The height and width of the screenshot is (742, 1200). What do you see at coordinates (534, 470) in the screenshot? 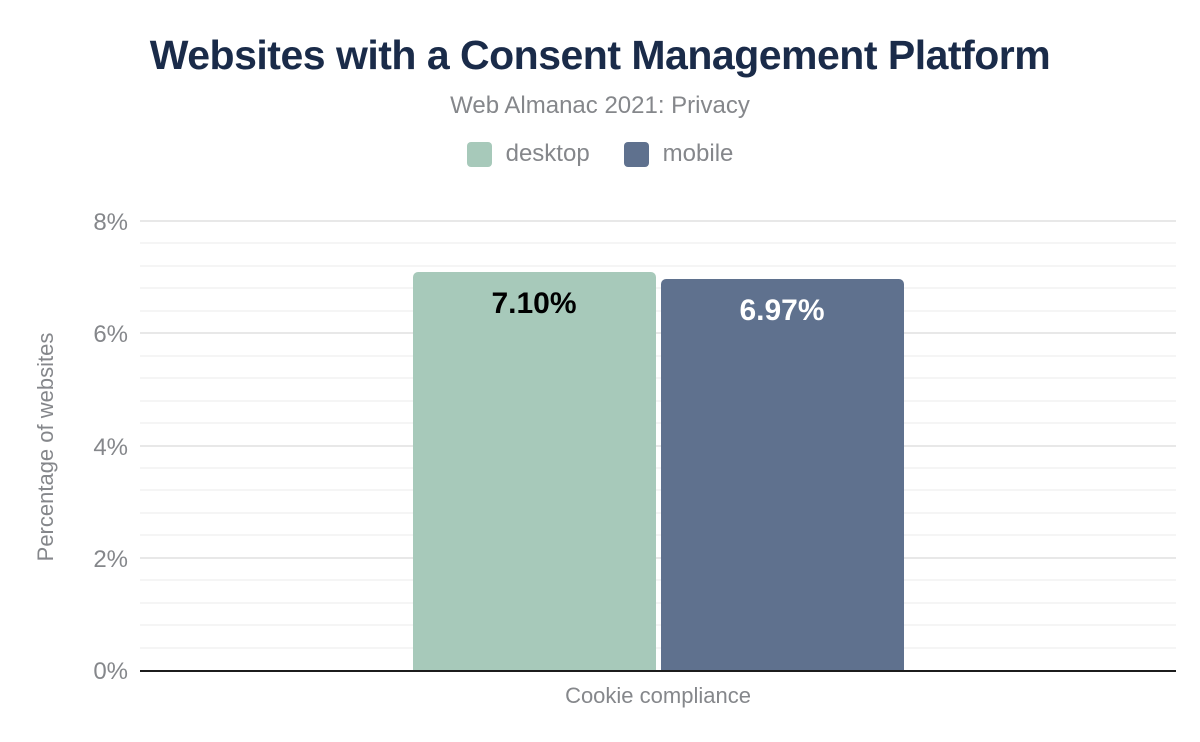
I see `bar-desktop: 7.10%` at bounding box center [534, 470].